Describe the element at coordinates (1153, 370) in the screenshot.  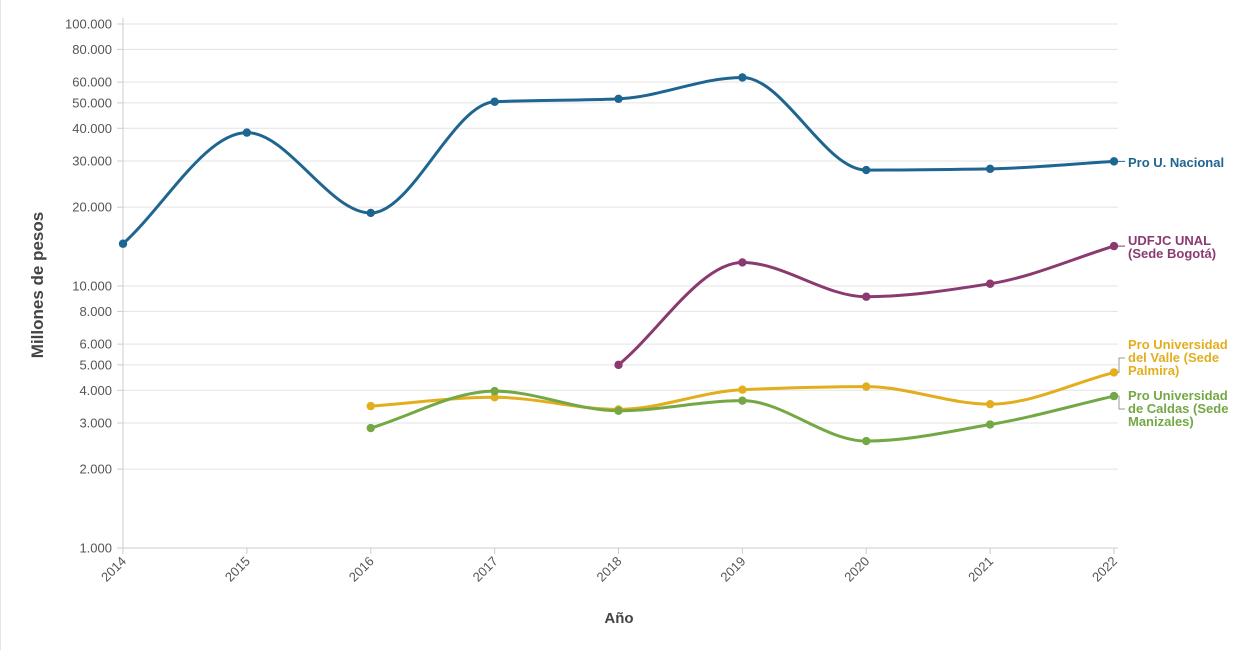
I see `series-label-line: Palmira)` at that location.